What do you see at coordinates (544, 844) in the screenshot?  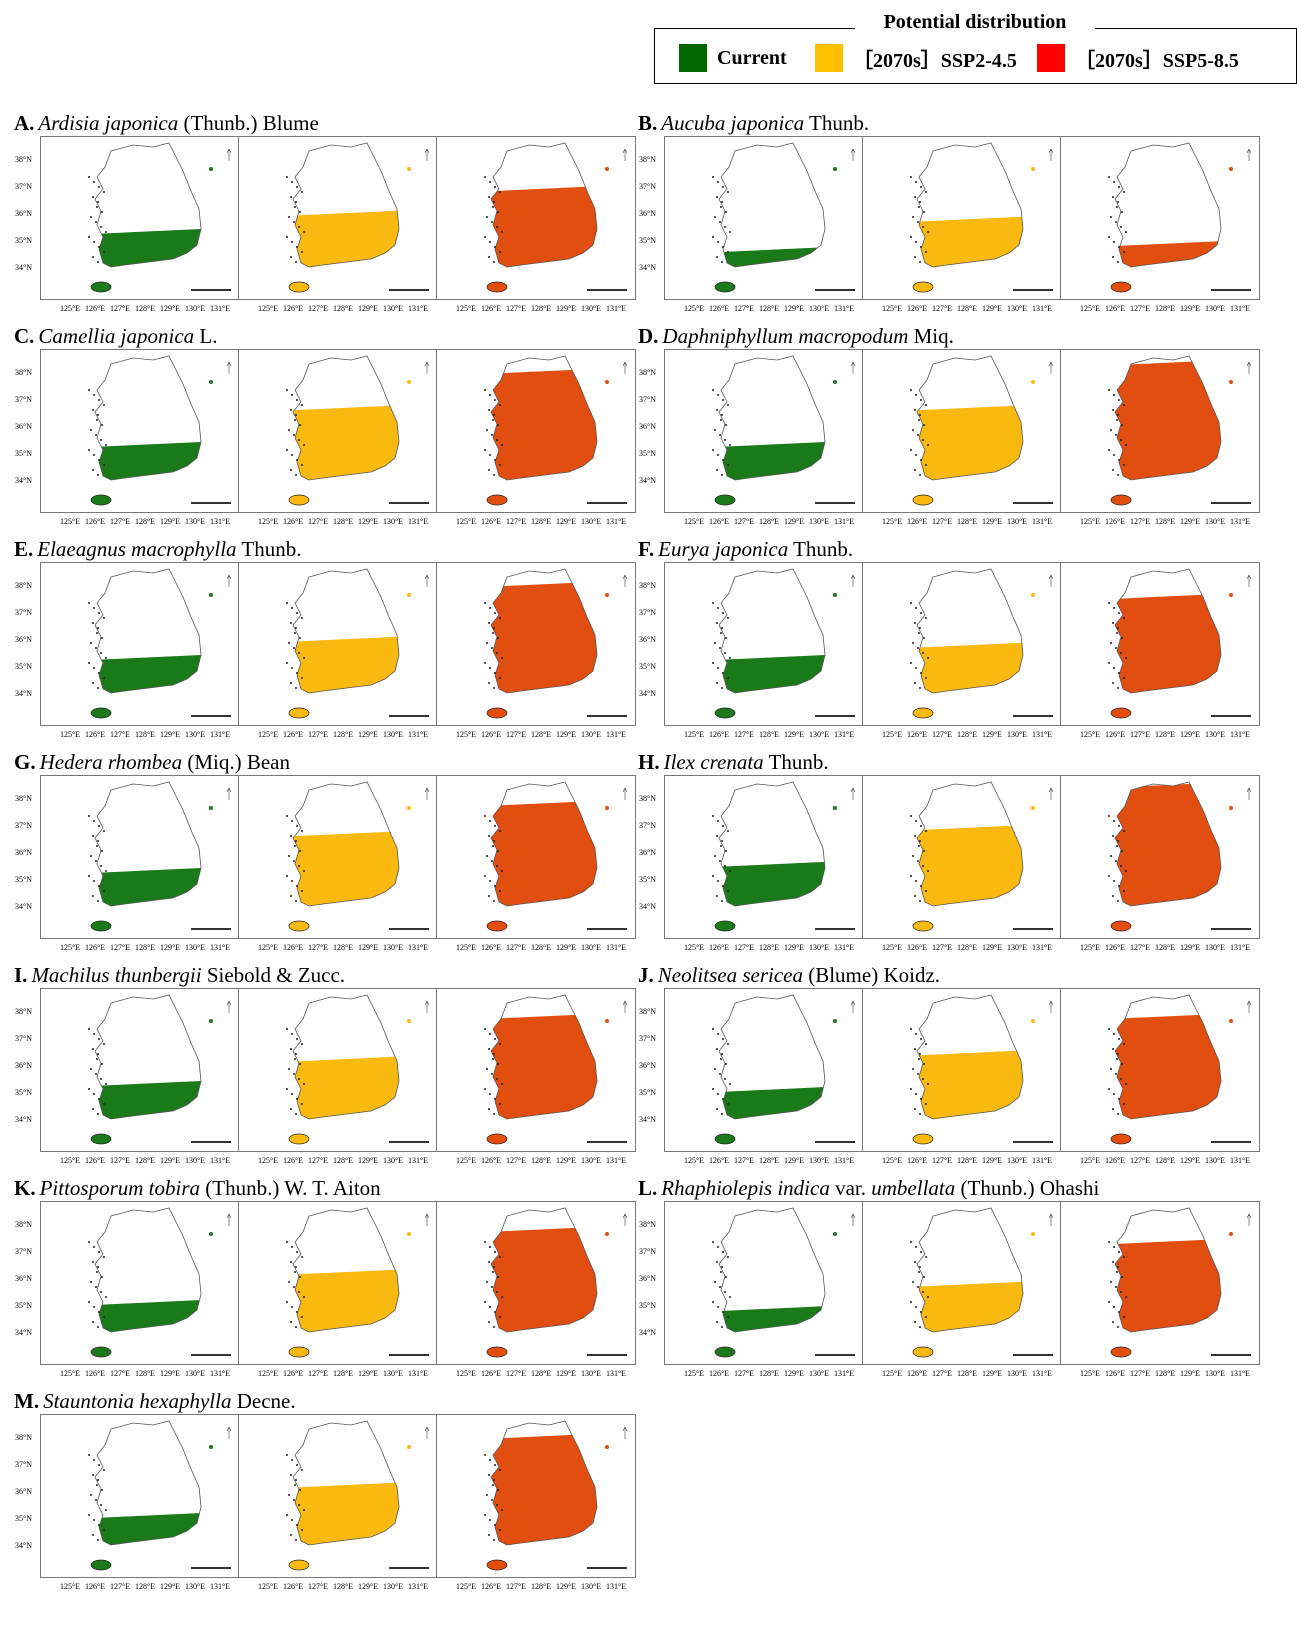 I see `coastline` at bounding box center [544, 844].